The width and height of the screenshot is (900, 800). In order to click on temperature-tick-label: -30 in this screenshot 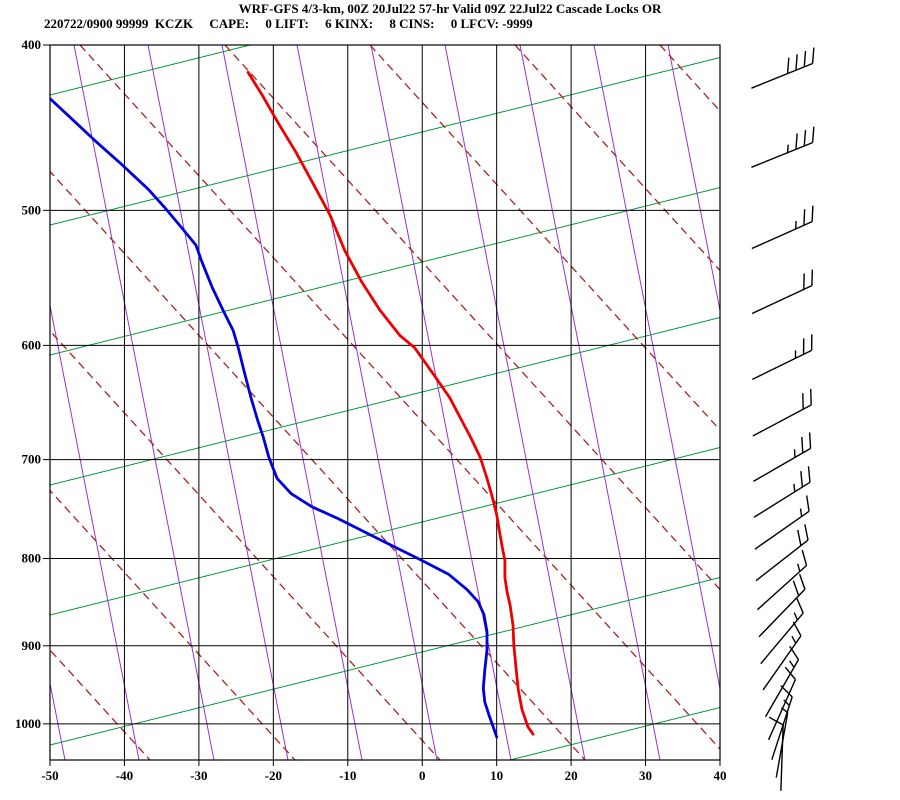, I will do `click(198, 775)`.